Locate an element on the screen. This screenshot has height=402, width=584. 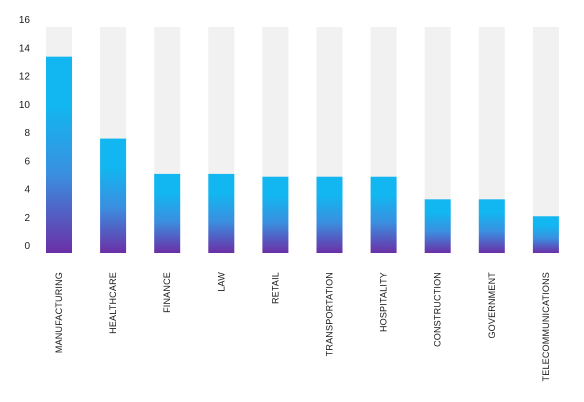
bar-telecommunications is located at coordinates (545, 234).